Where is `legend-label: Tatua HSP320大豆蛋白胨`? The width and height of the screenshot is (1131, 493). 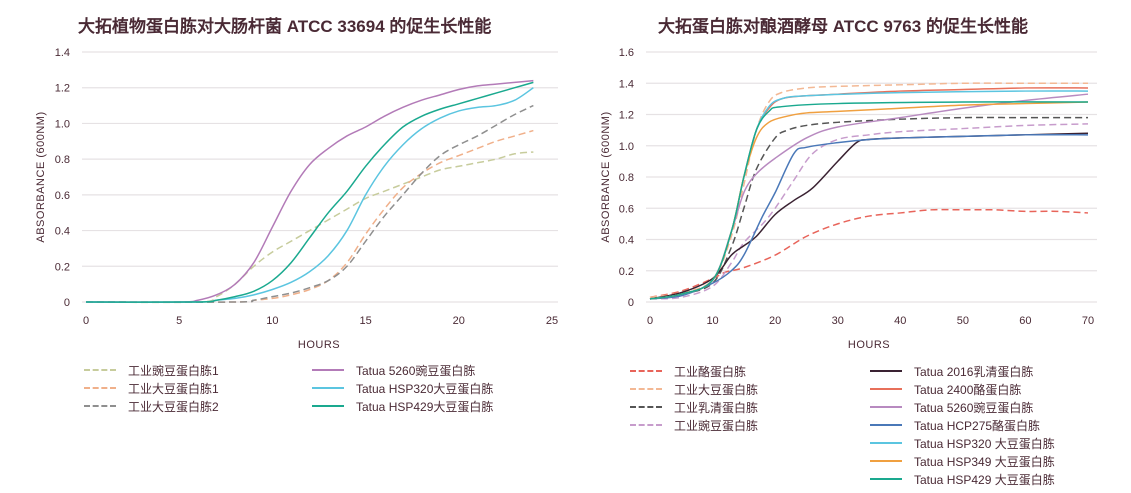
legend-label: Tatua HSP320大豆蛋白胨 is located at coordinates (425, 388).